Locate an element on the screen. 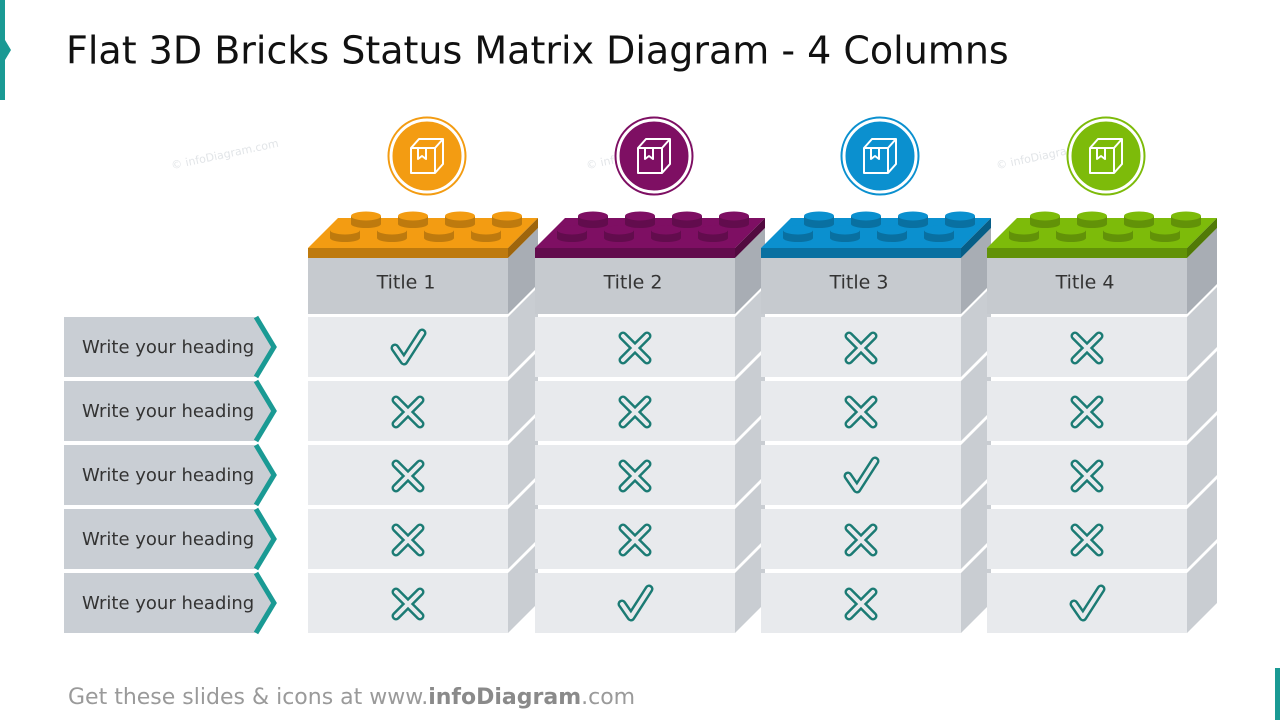 This screenshot has height=720, width=1280. watermark: © infoDiagram.com is located at coordinates (225, 154).